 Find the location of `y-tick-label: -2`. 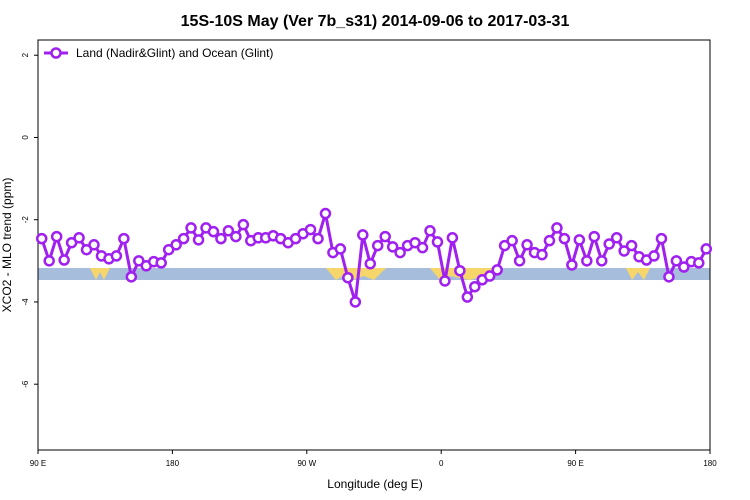

y-tick-label: -2 is located at coordinates (25, 220).